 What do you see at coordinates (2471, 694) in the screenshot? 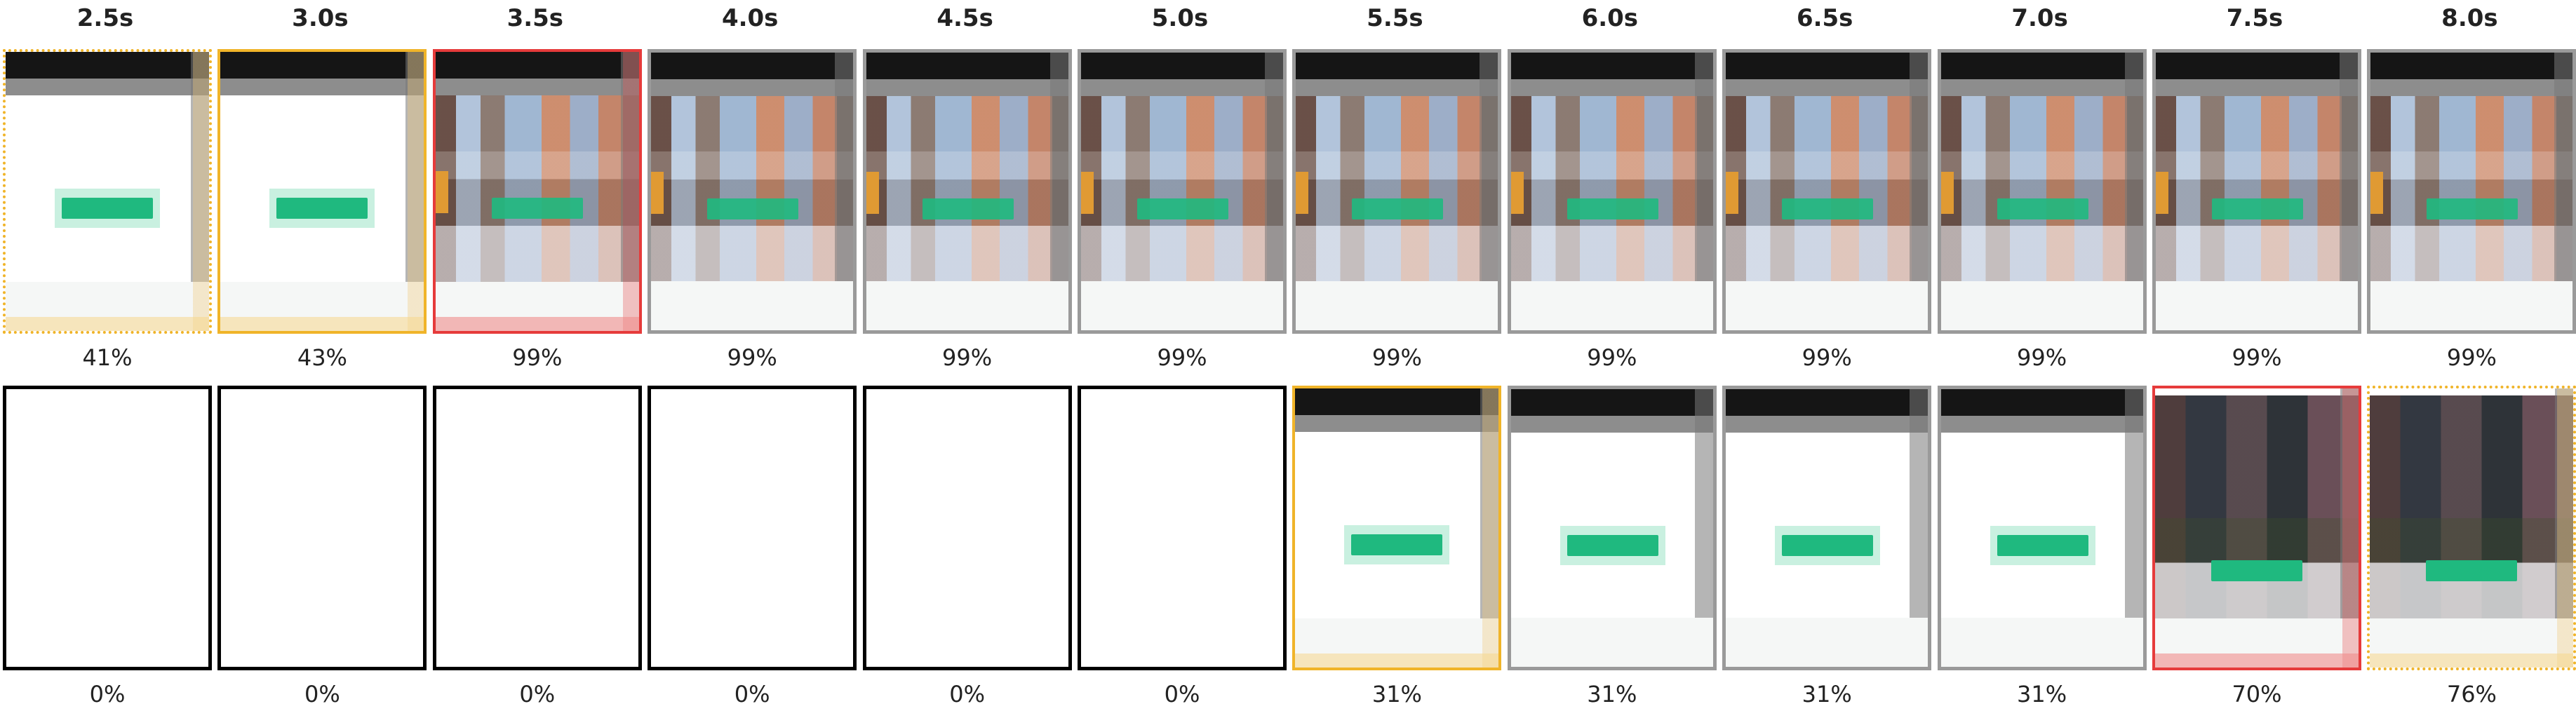
I see `visual-completeness-percent: 76%` at bounding box center [2471, 694].